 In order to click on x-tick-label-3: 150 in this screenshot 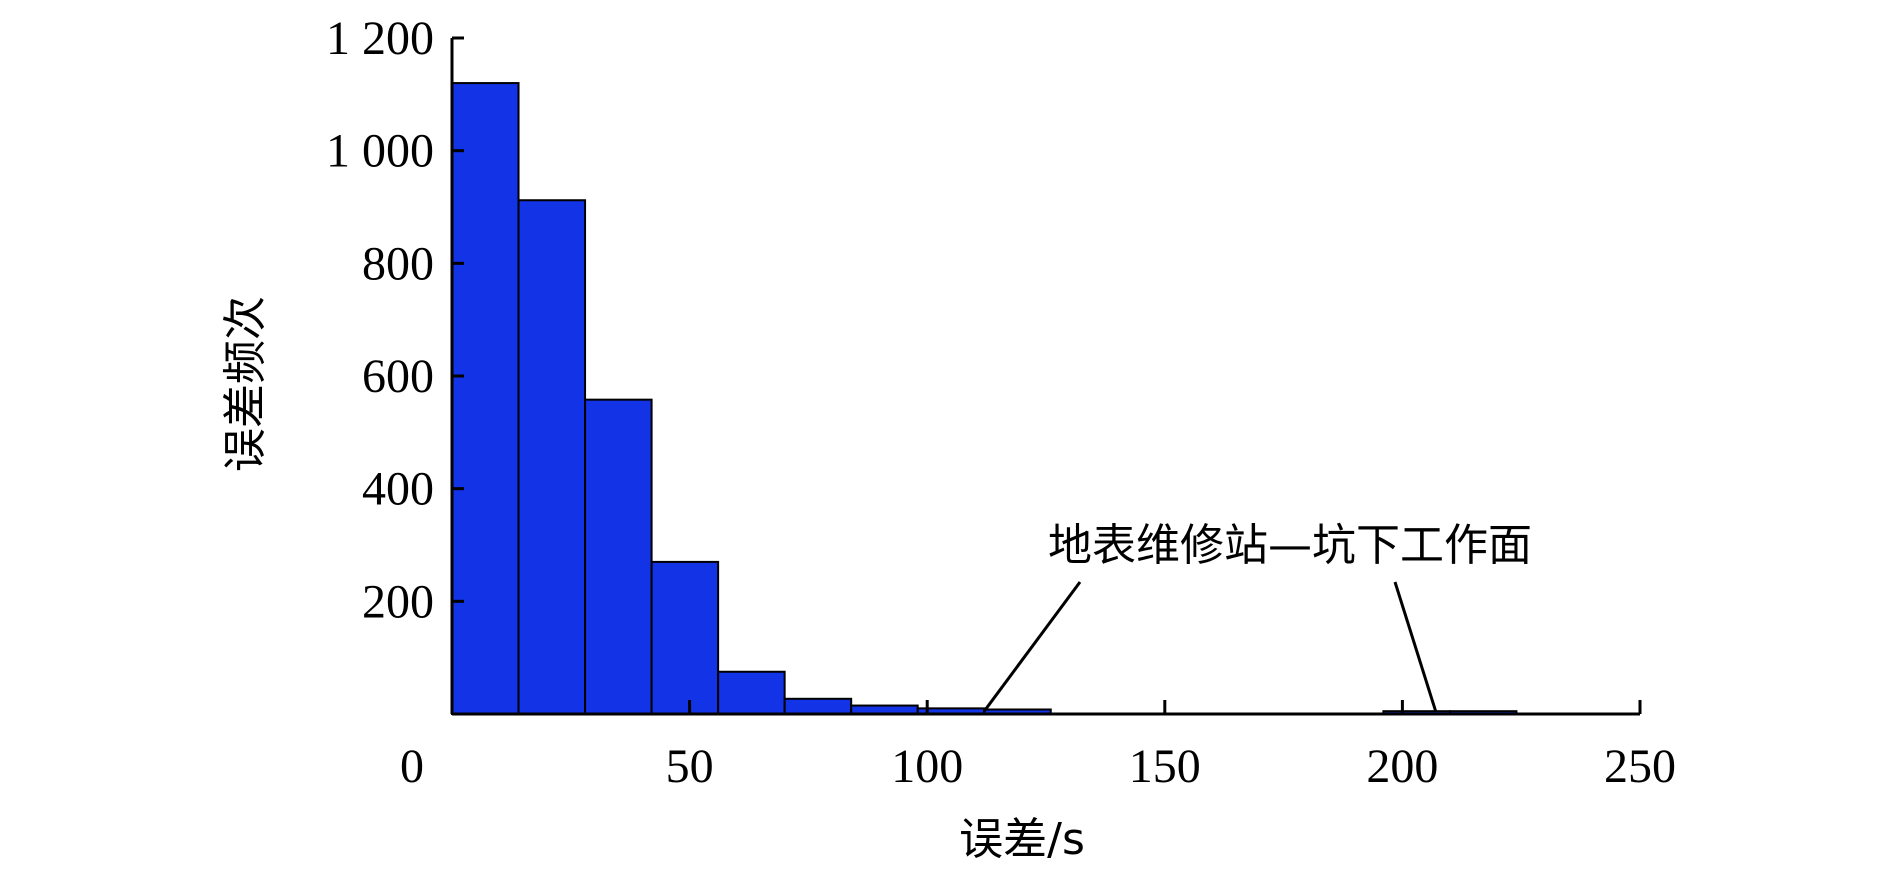, I will do `click(1165, 766)`.